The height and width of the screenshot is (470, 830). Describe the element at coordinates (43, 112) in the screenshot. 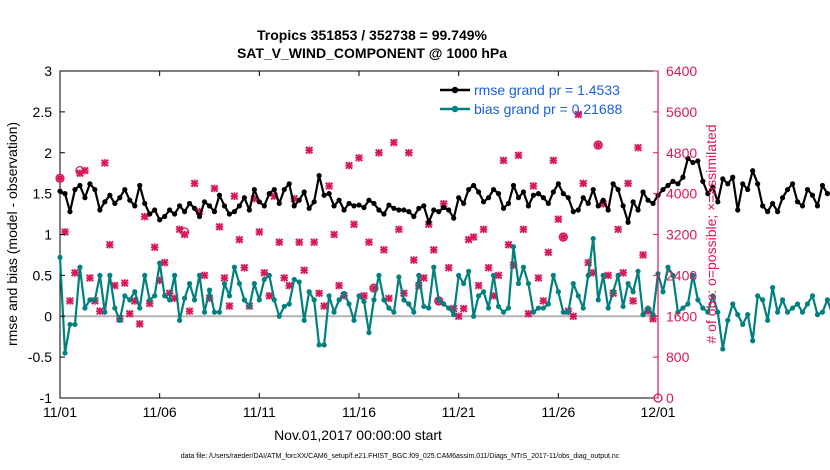

I see `y-left-tick-label: 2.5` at that location.